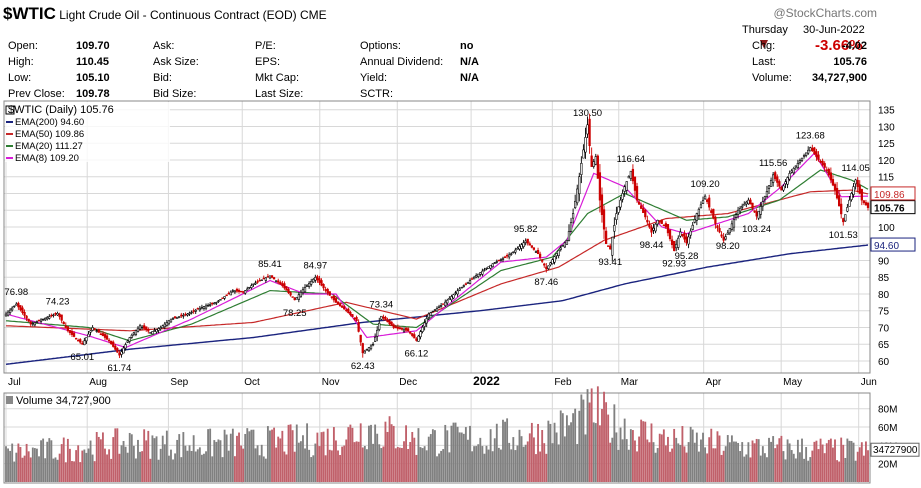 The width and height of the screenshot is (921, 488). I want to click on y-tick-label: 80, so click(884, 295).